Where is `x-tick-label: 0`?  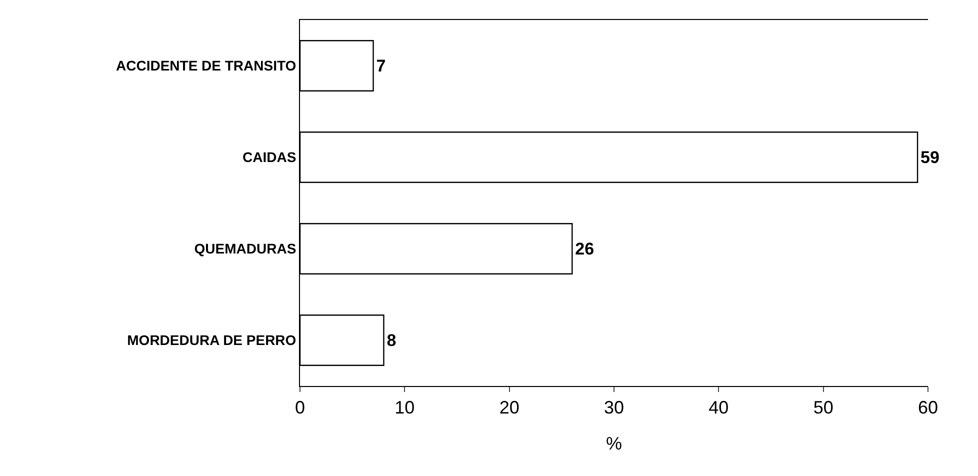 x-tick-label: 0 is located at coordinates (300, 408).